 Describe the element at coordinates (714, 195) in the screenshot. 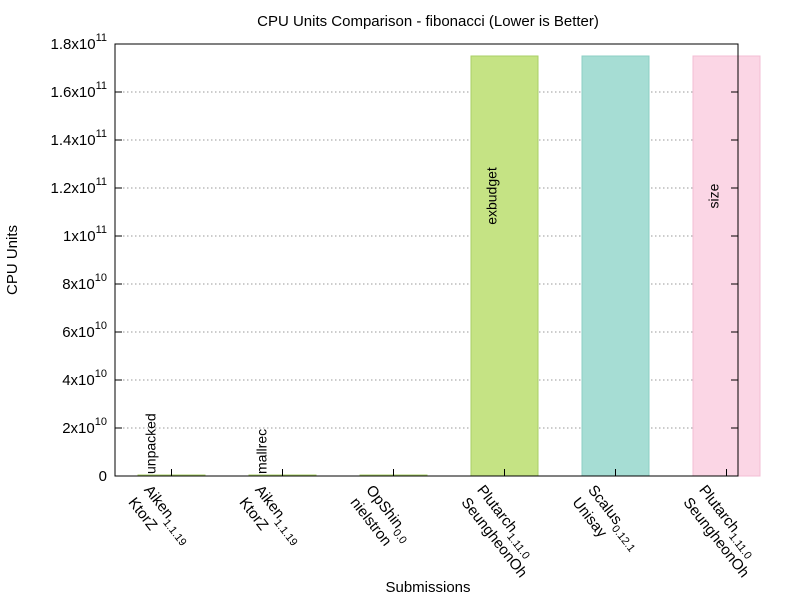

I see `bar-label: size` at that location.